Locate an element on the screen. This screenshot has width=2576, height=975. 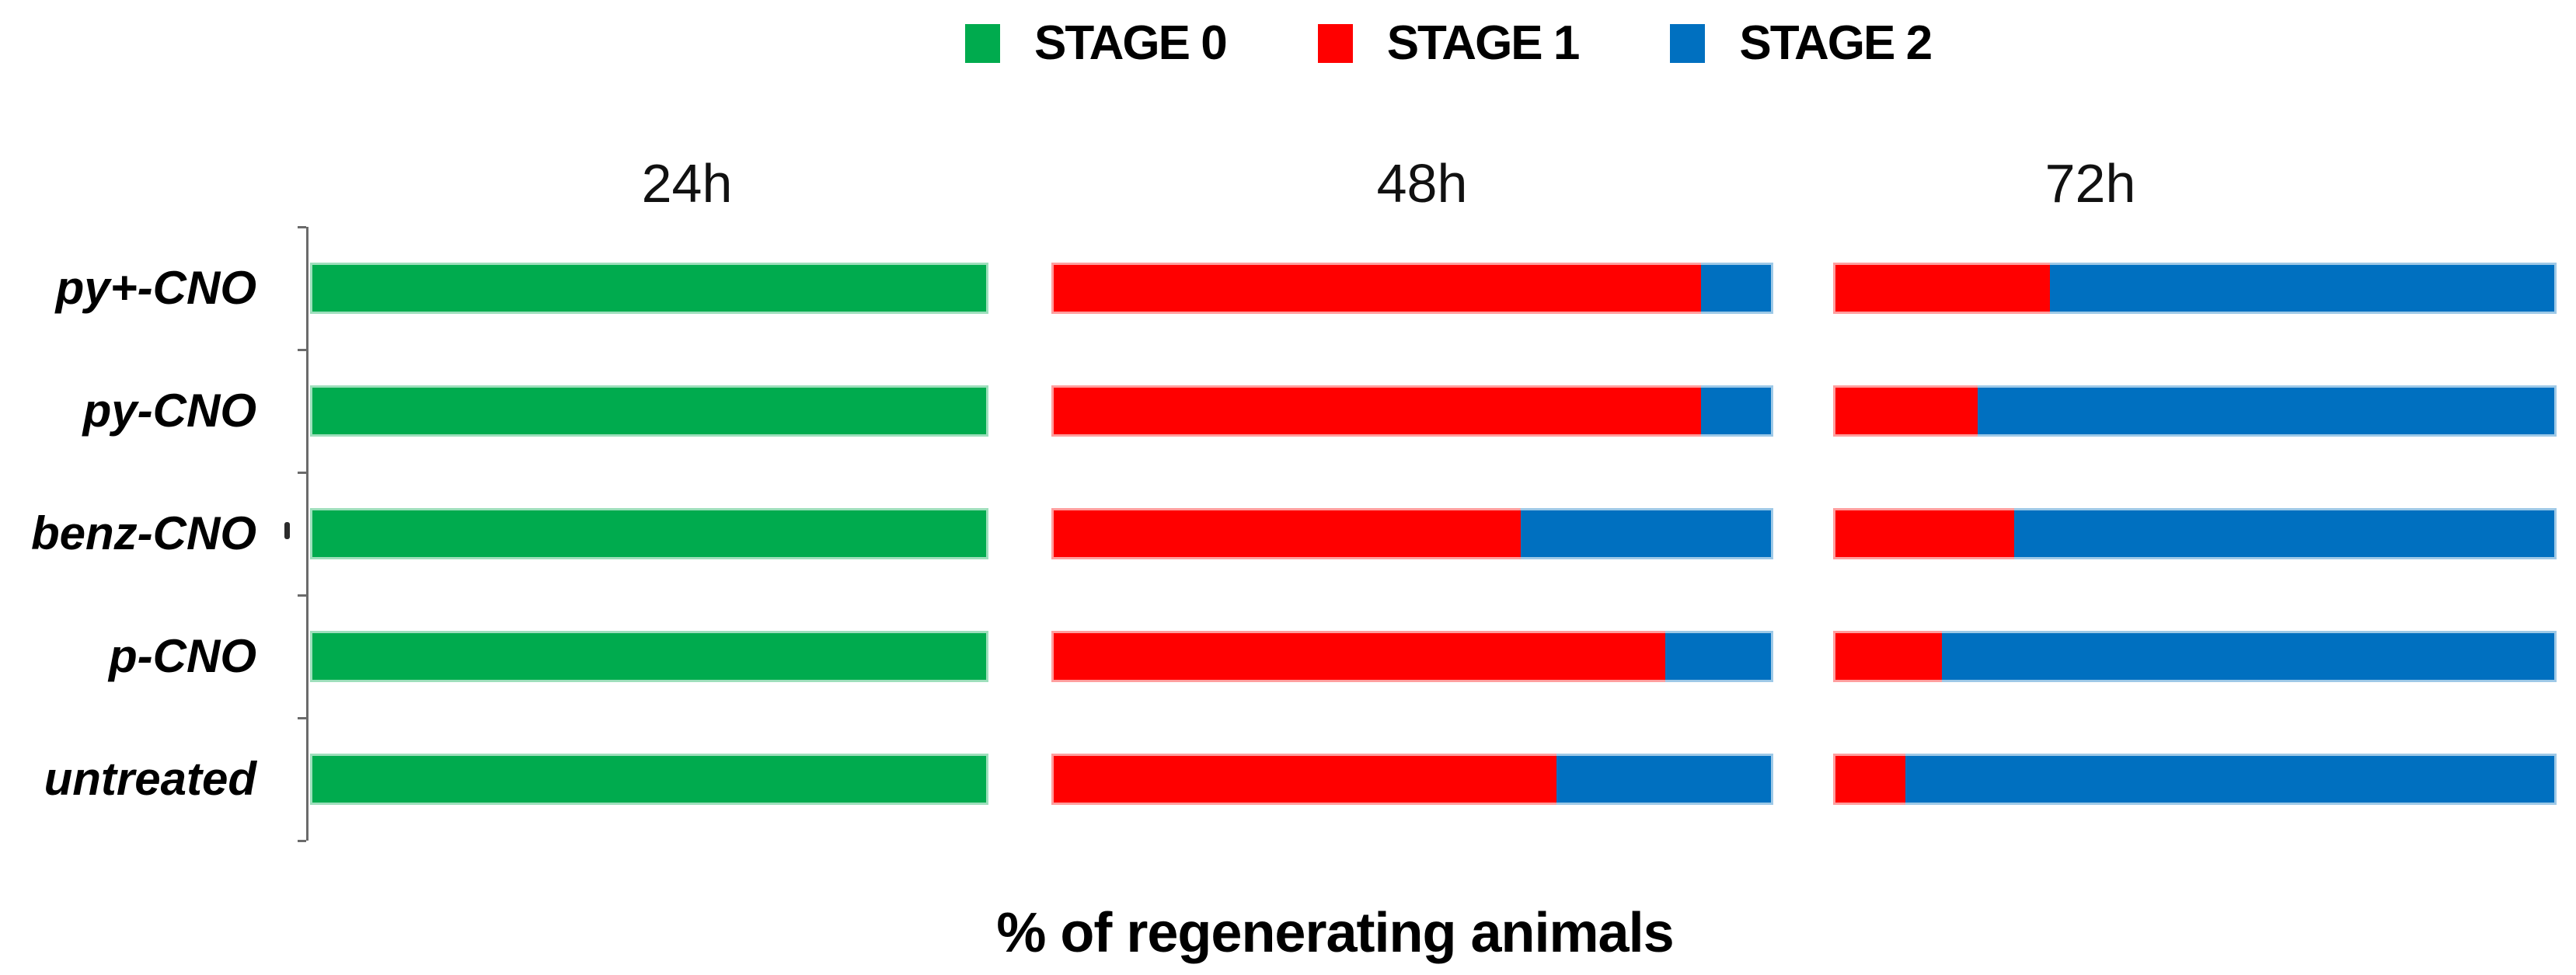
bar-48h-p-CNO is located at coordinates (1412, 656).